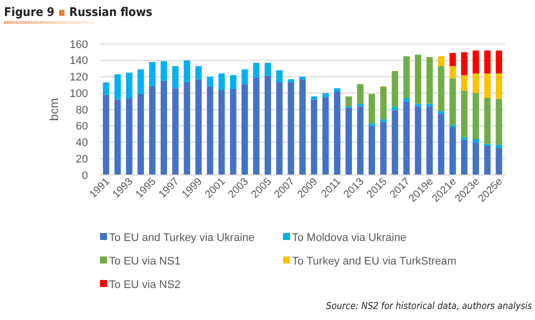 The width and height of the screenshot is (535, 320). I want to click on y-axis-title: bcm, so click(54, 109).